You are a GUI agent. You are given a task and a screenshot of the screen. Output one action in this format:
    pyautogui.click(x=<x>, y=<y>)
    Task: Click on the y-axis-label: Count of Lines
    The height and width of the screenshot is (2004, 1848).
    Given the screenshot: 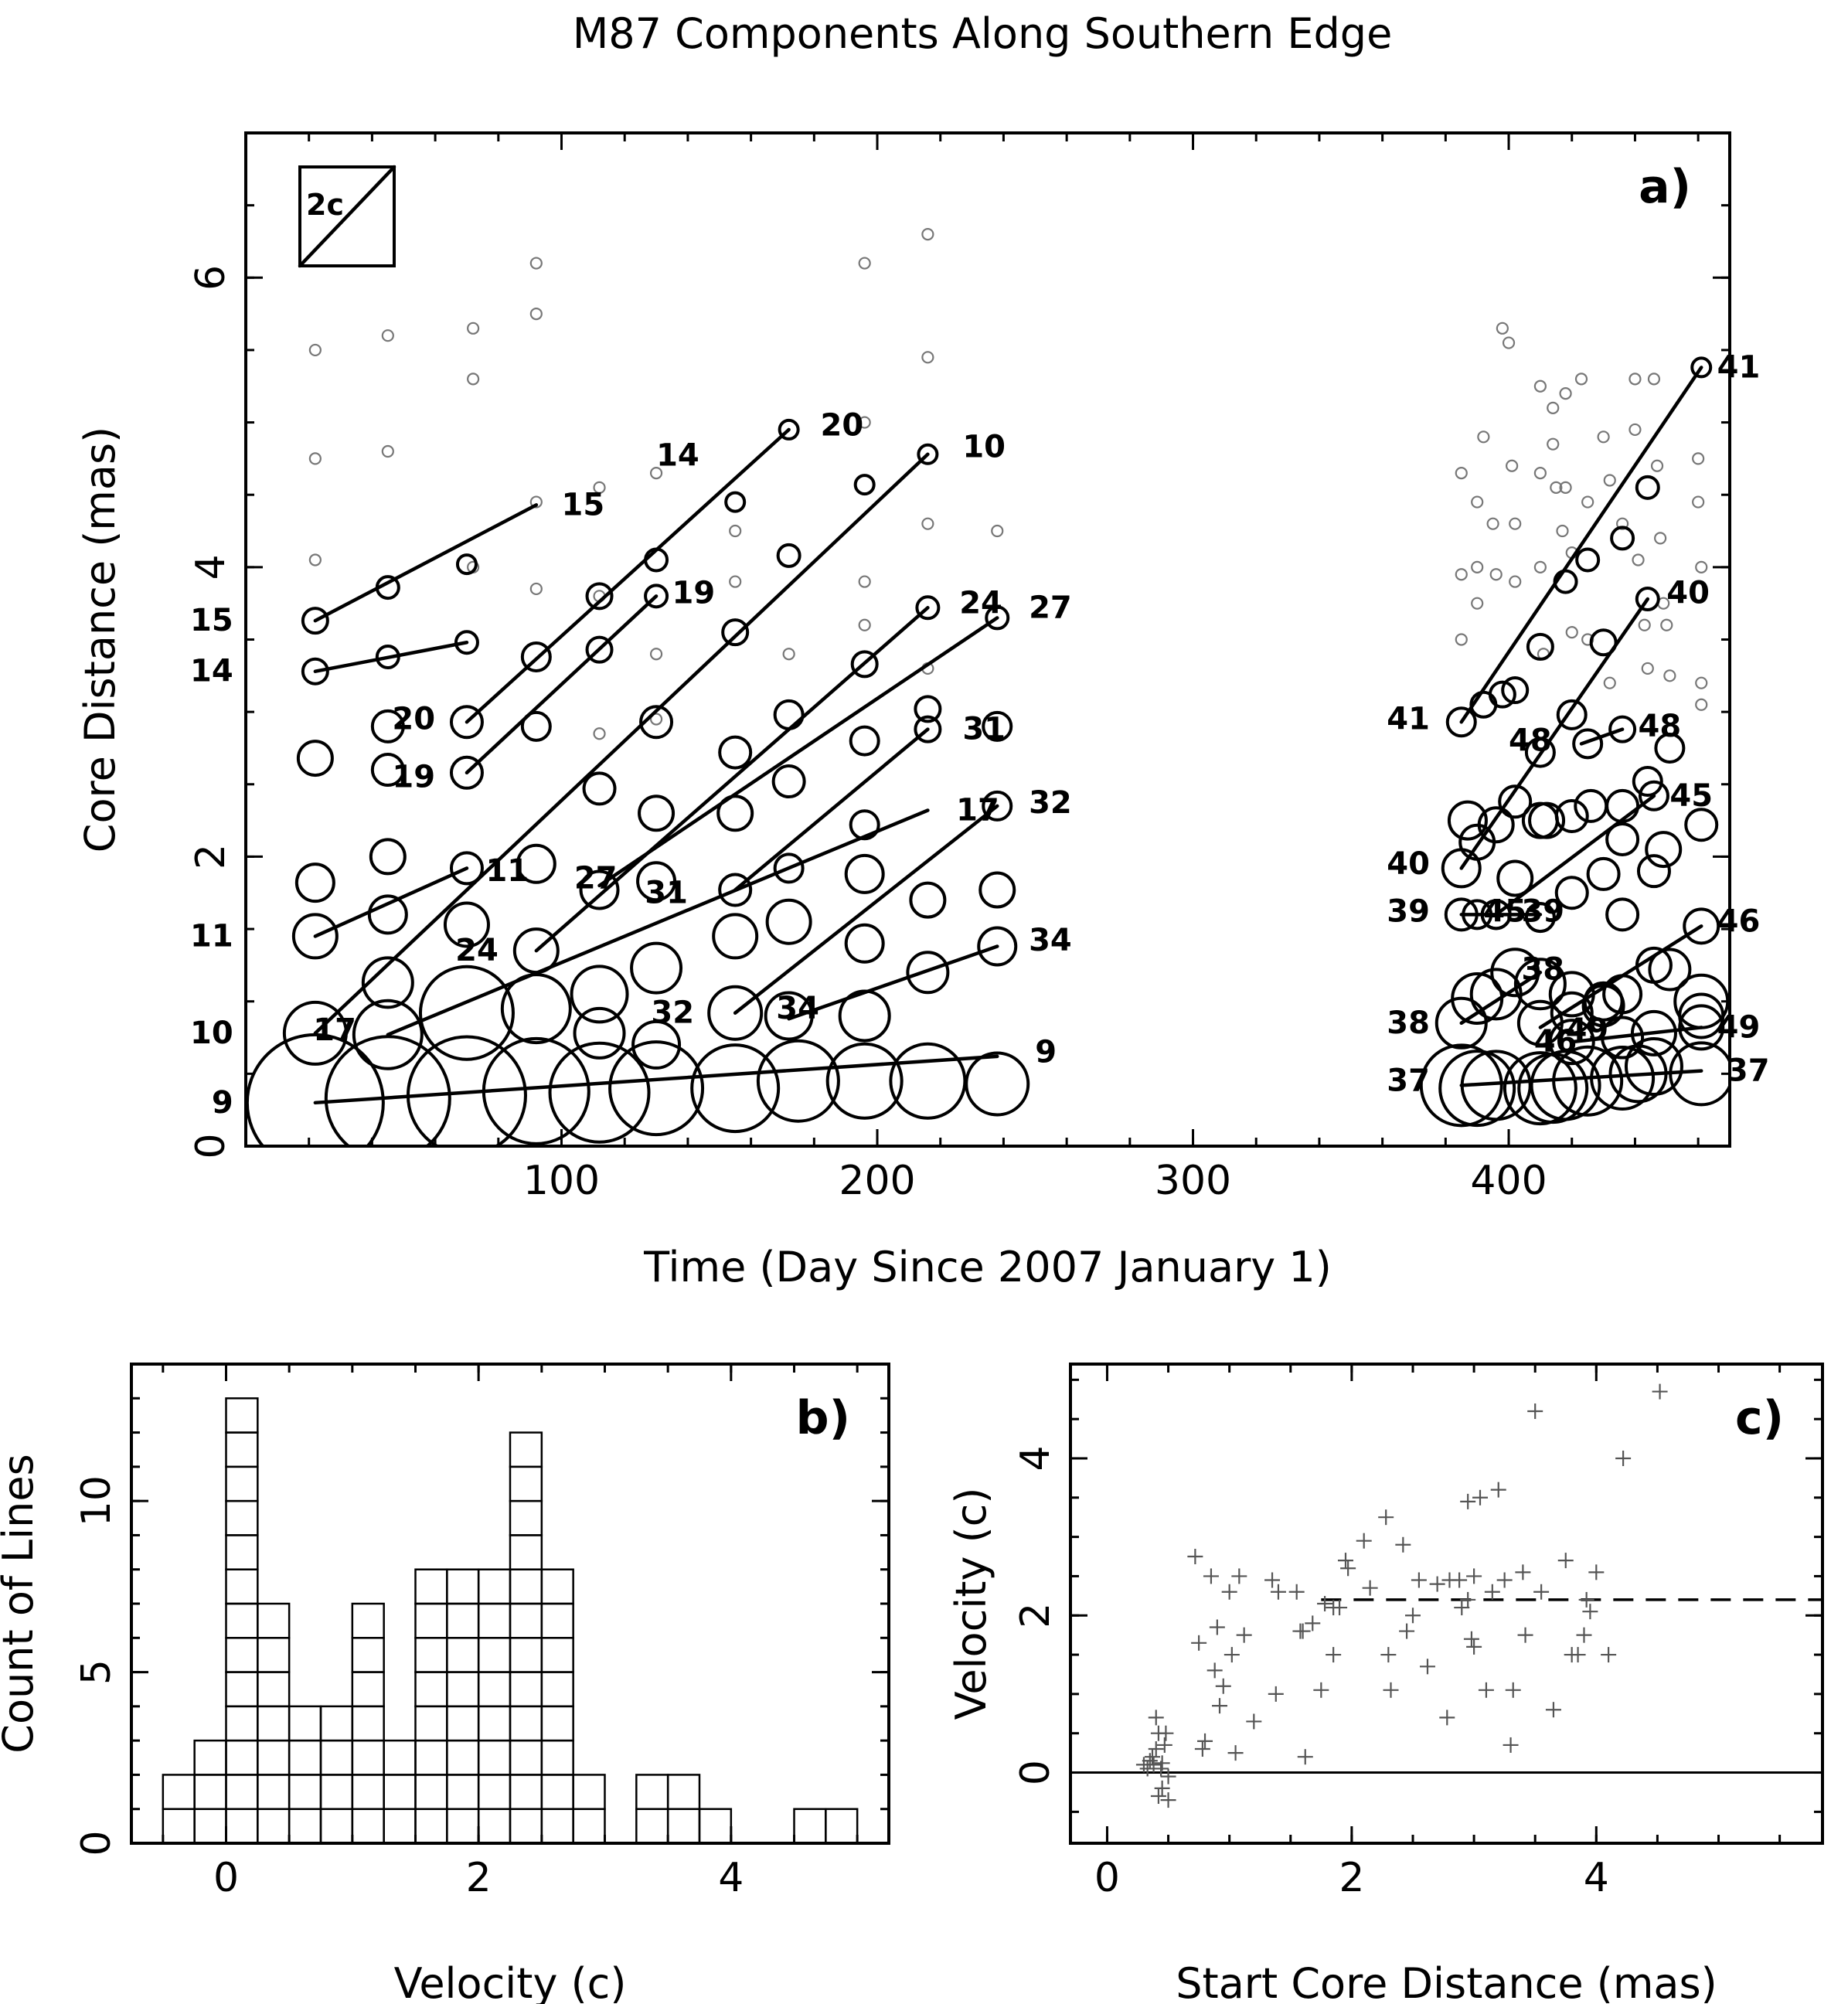 What is the action you would take?
    pyautogui.click(x=21, y=1603)
    